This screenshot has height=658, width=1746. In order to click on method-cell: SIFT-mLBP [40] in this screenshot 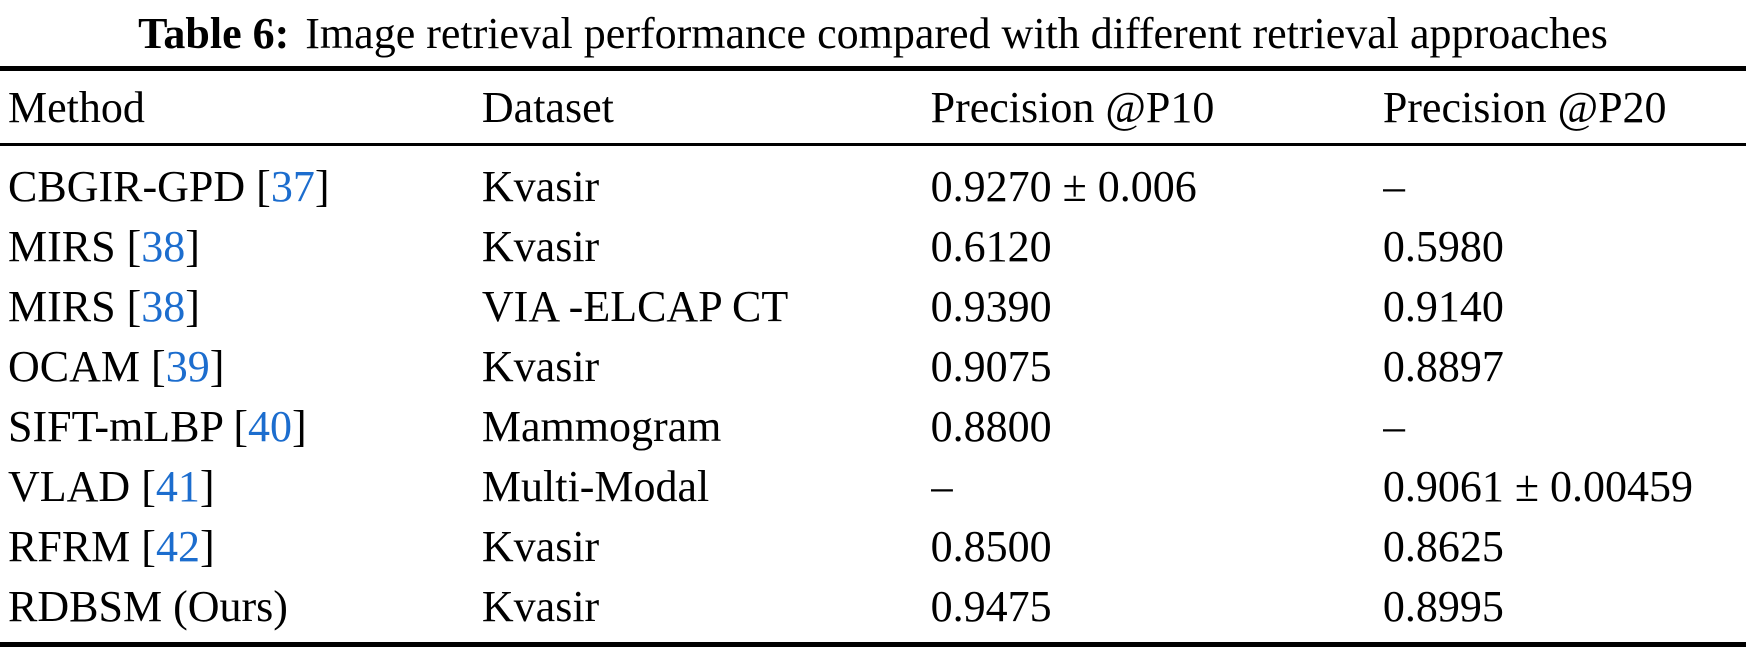, I will do `click(241, 426)`.